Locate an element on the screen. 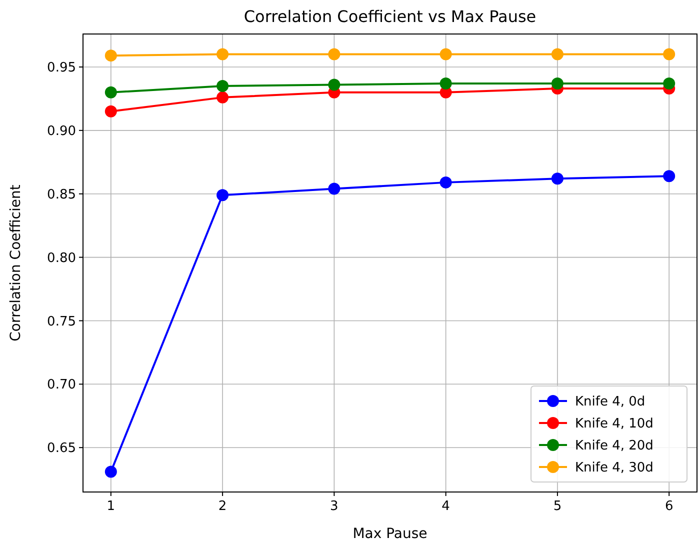 The image size is (700, 546). y-tick-label: 0.70 is located at coordinates (61, 385).